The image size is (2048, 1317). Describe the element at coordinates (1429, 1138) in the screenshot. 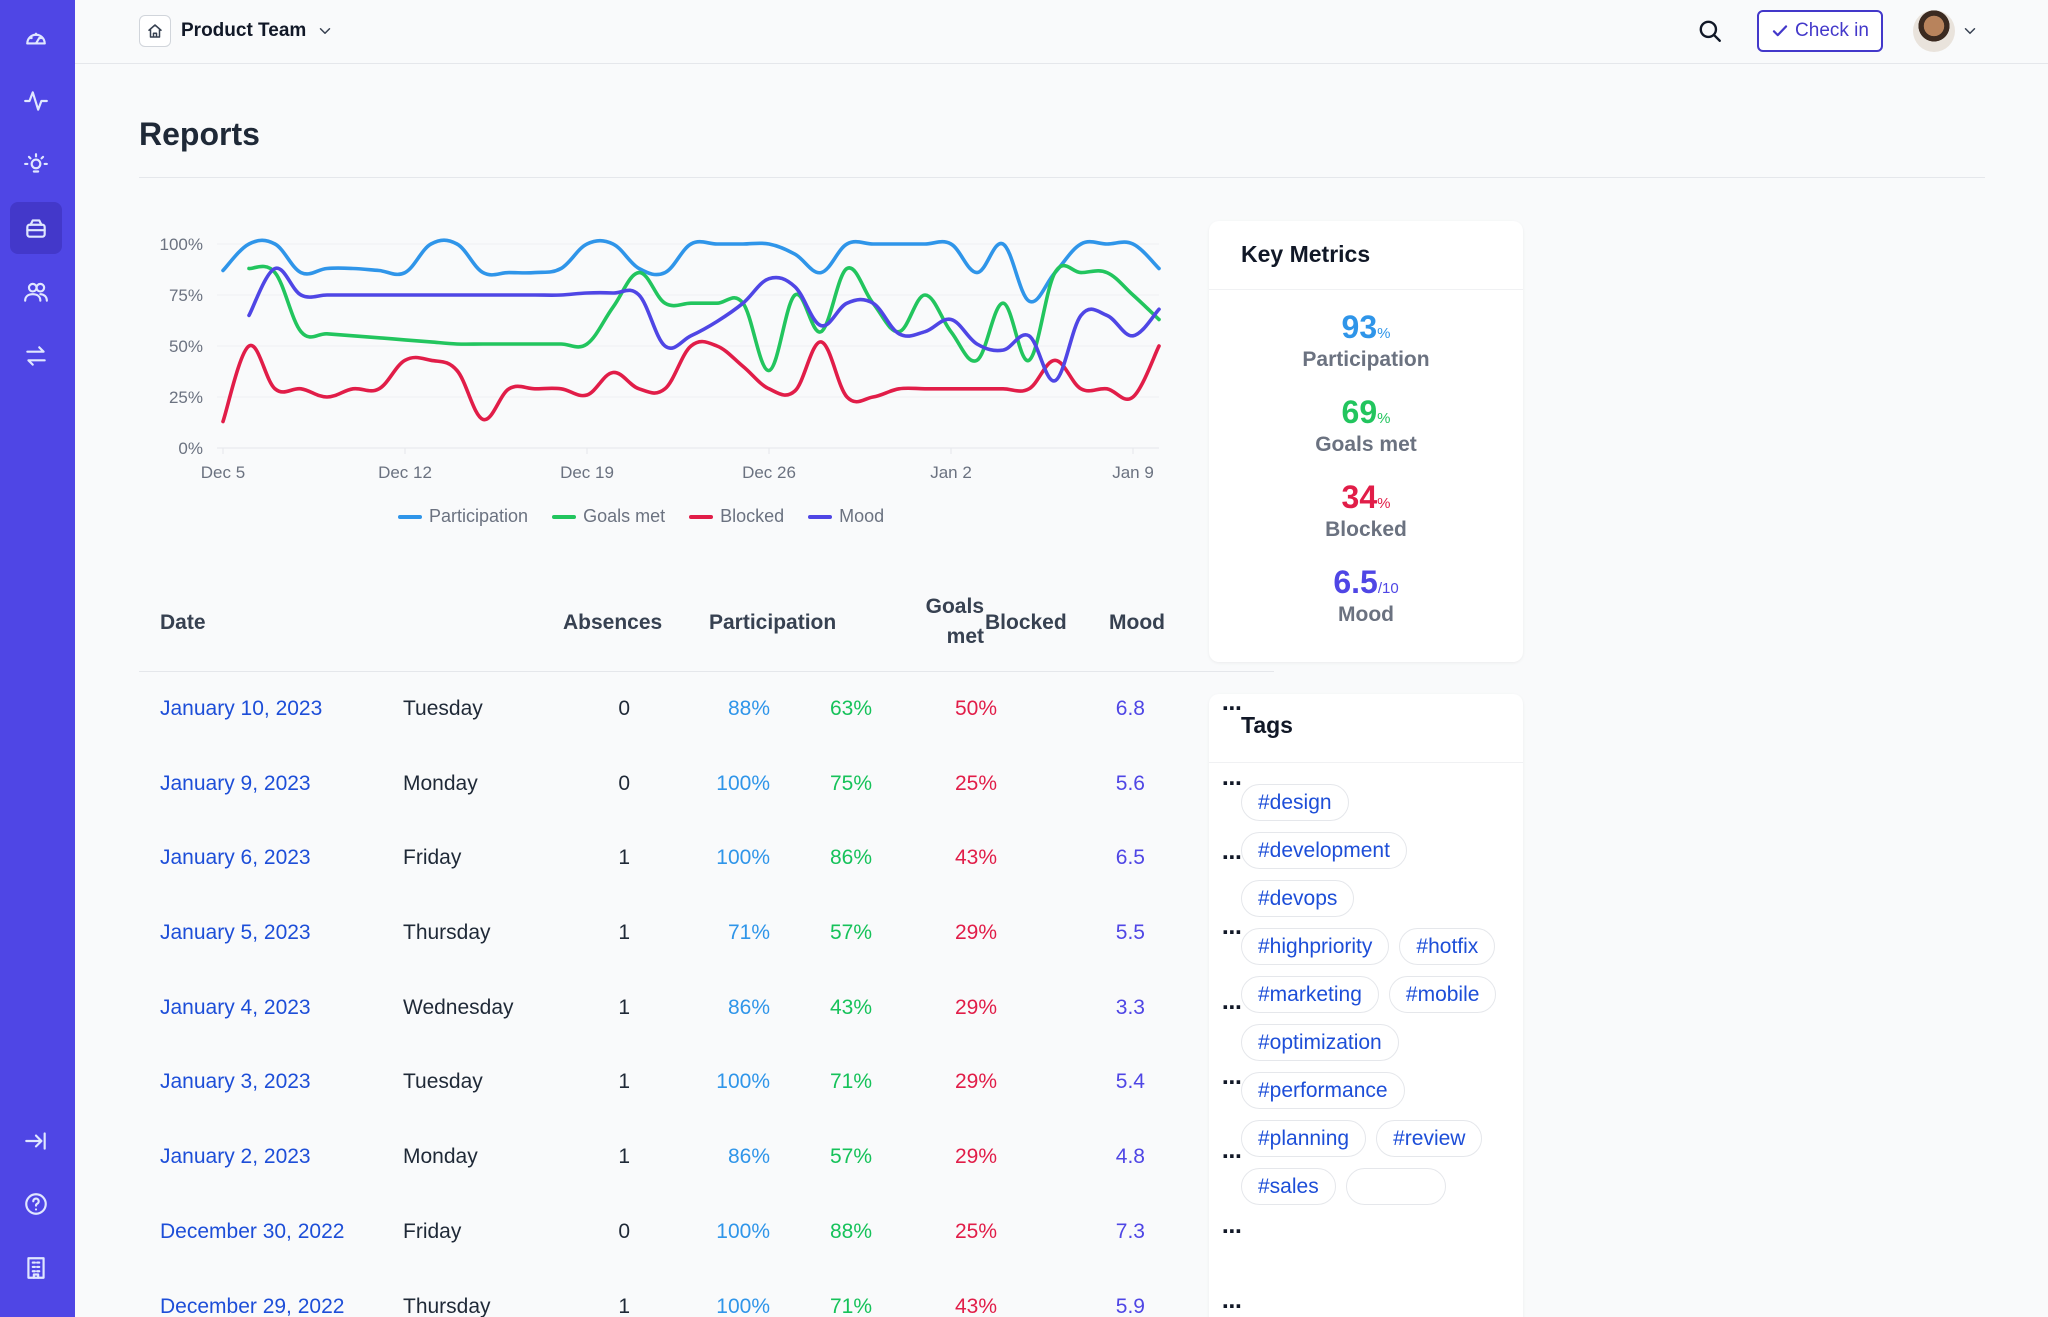

I see `tag-chip: #review` at that location.